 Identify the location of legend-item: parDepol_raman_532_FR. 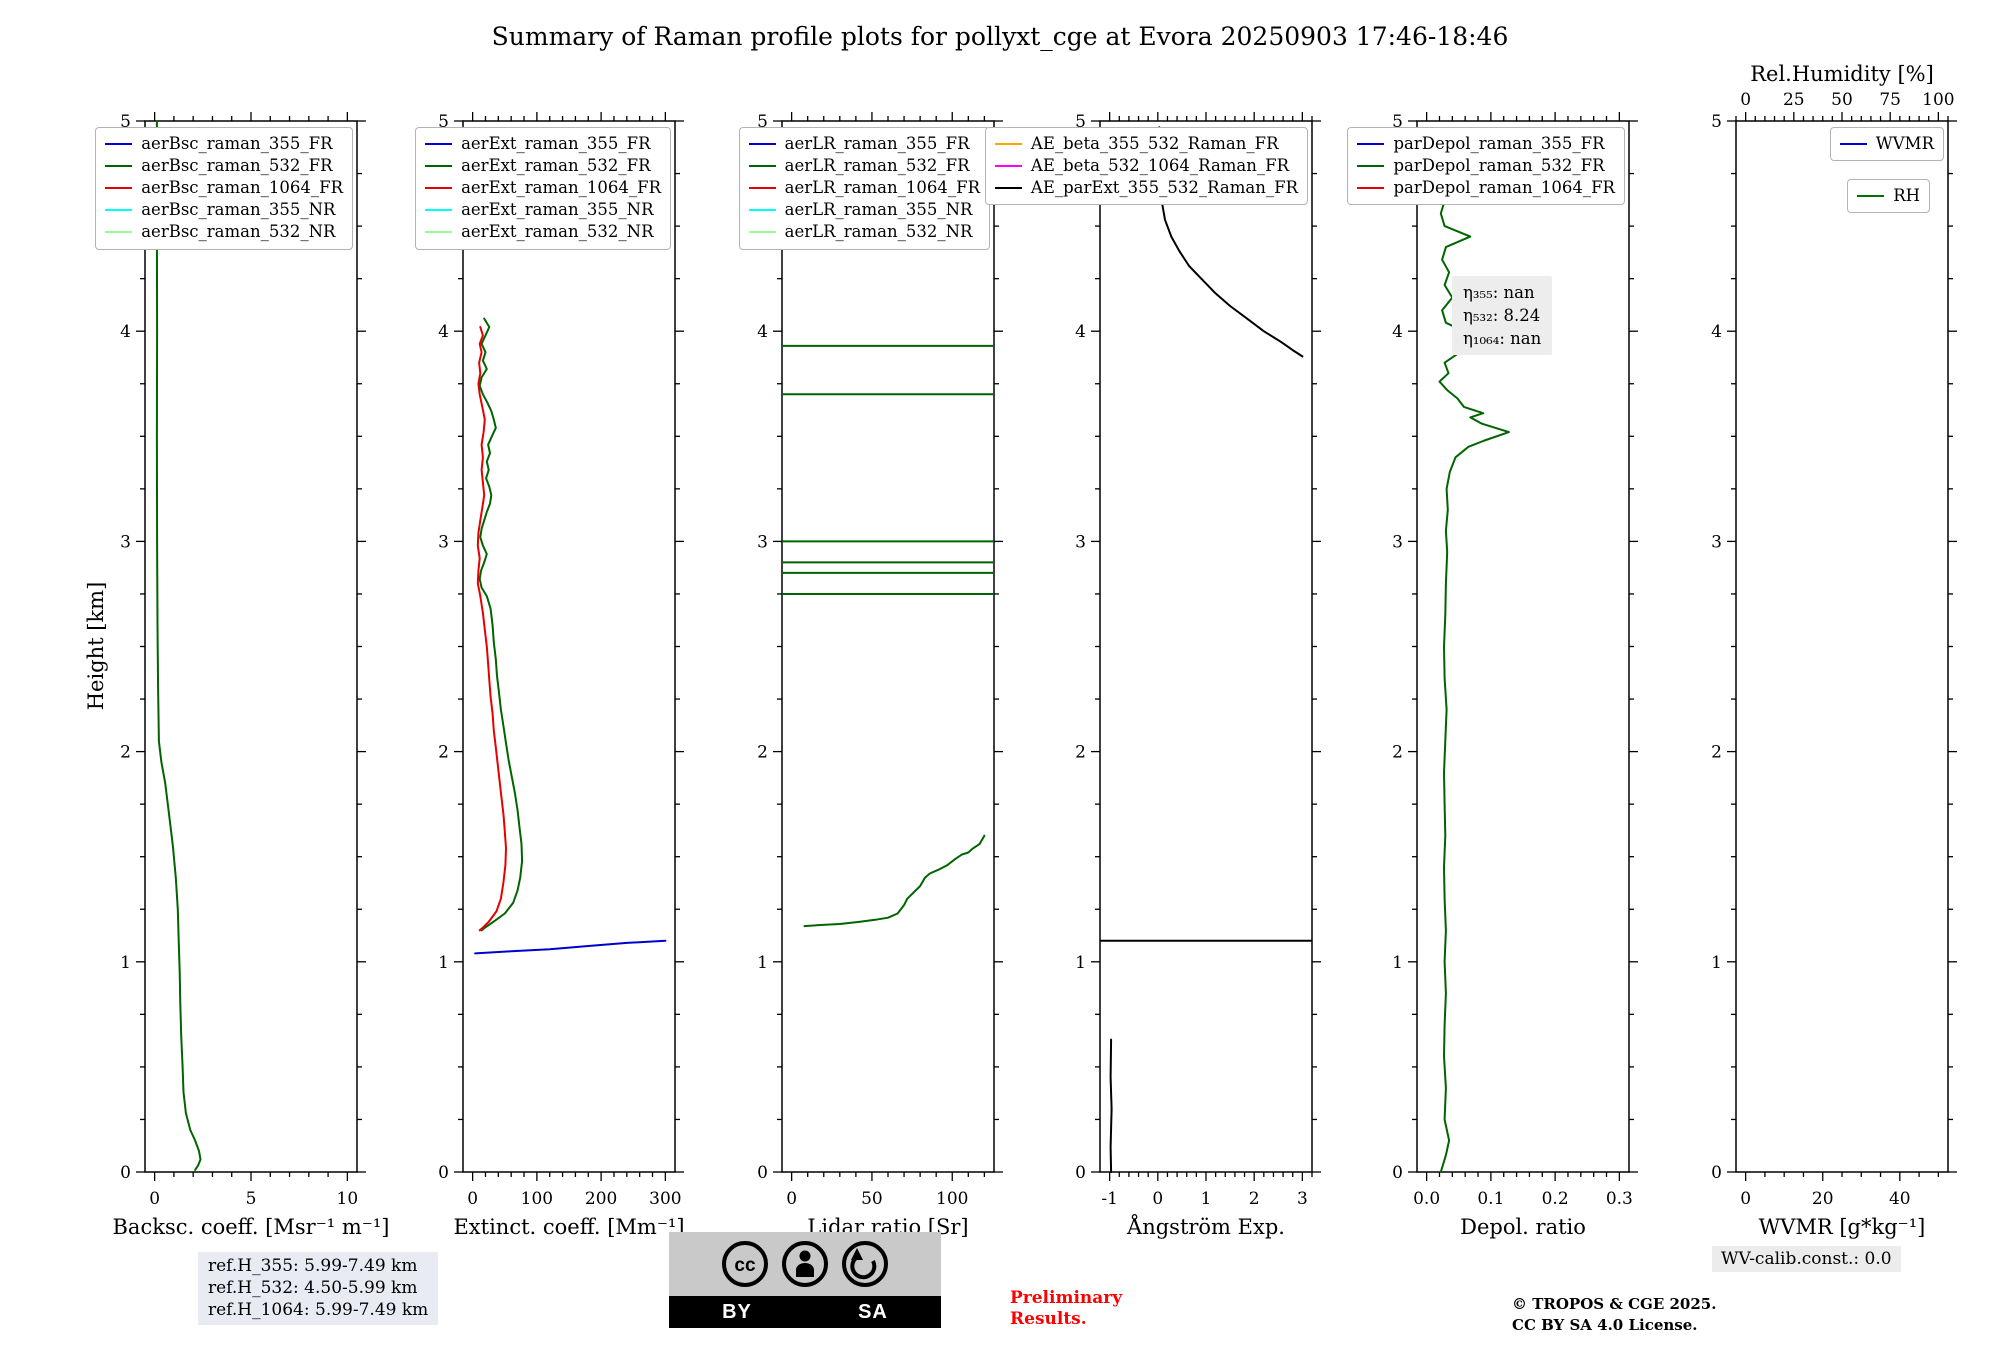
(1486, 166).